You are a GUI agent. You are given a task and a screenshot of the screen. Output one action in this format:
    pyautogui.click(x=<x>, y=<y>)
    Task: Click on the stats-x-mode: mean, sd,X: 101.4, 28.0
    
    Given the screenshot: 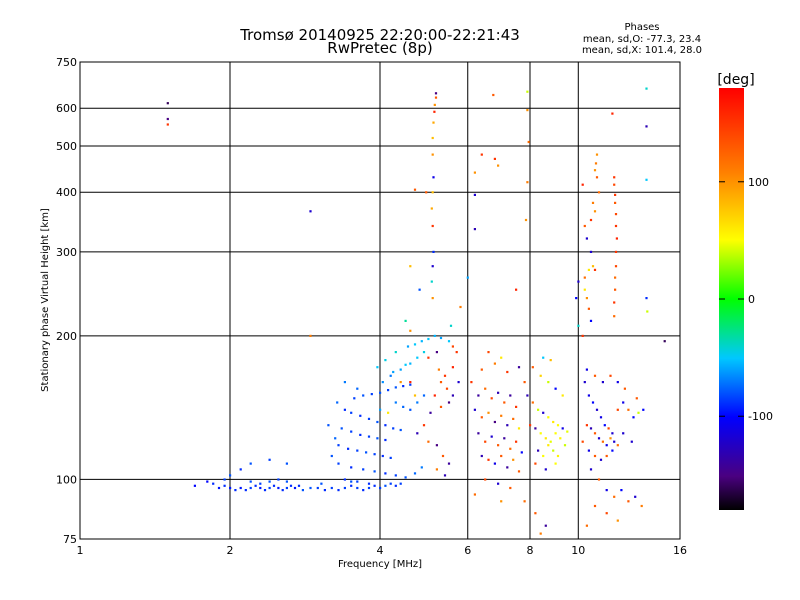 What is the action you would take?
    pyautogui.click(x=642, y=50)
    